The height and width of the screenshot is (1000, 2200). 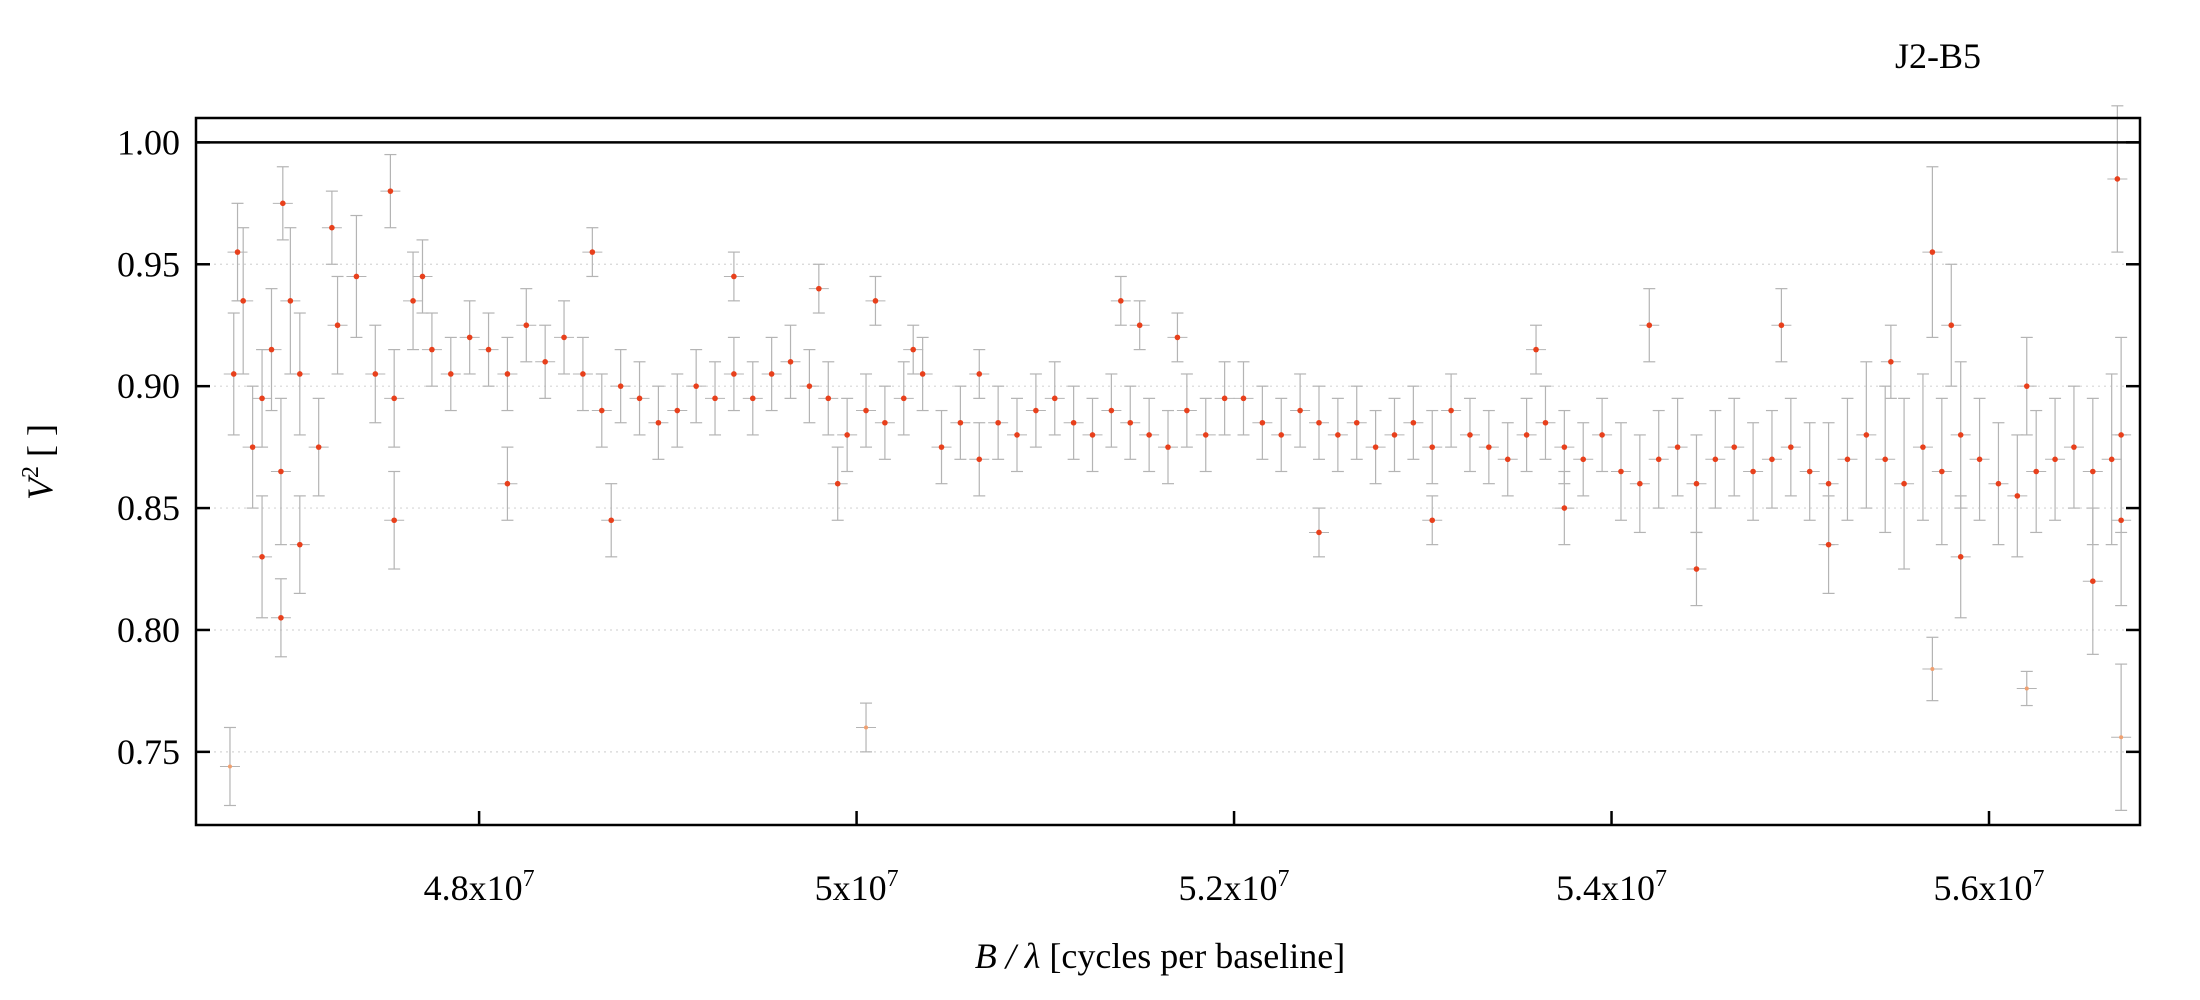 I want to click on x-tick-label: 5.4x10⁷, so click(x=1611, y=887).